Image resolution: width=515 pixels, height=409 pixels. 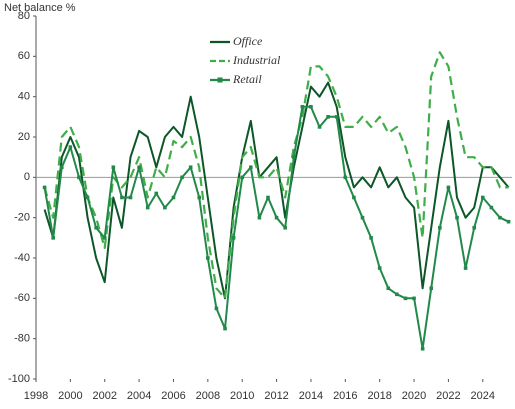 I want to click on x-tick-label: 2004, so click(x=139, y=396).